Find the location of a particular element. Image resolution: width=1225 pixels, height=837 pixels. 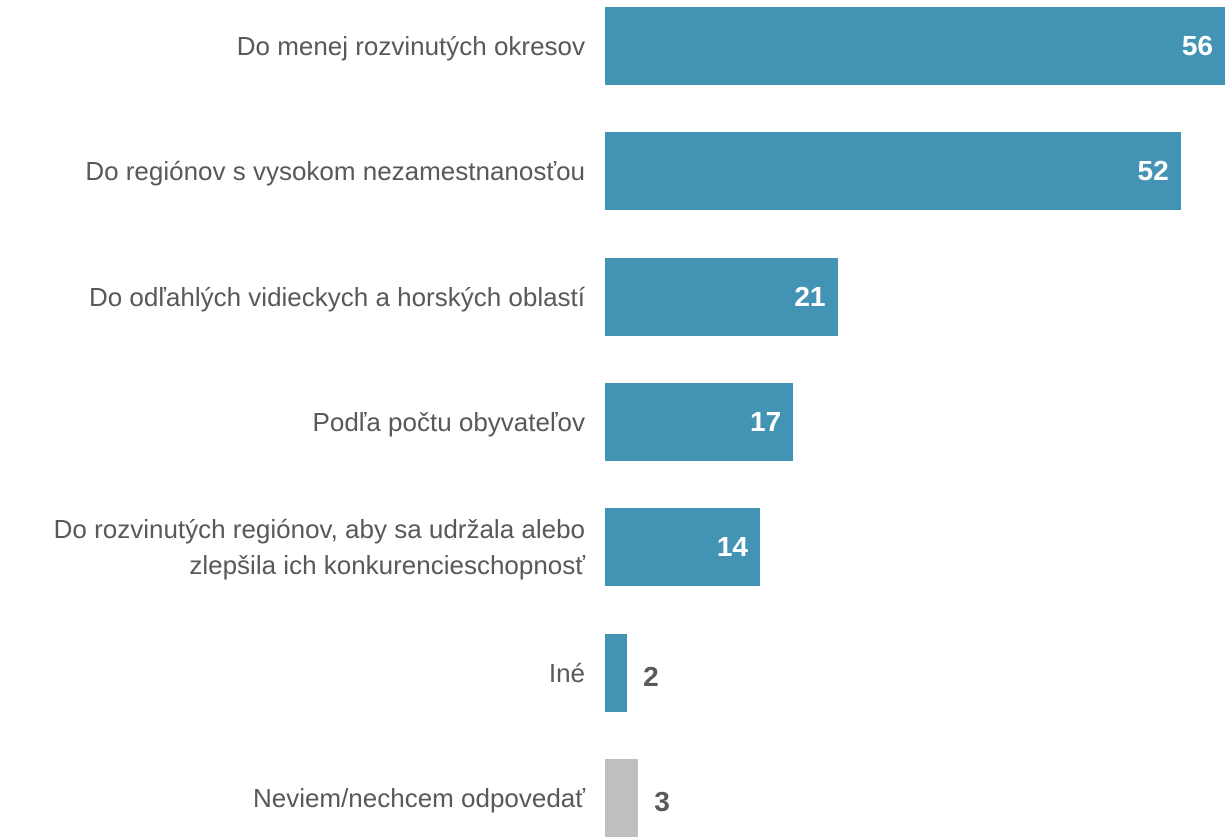

value-label: 52 is located at coordinates (1153, 171).